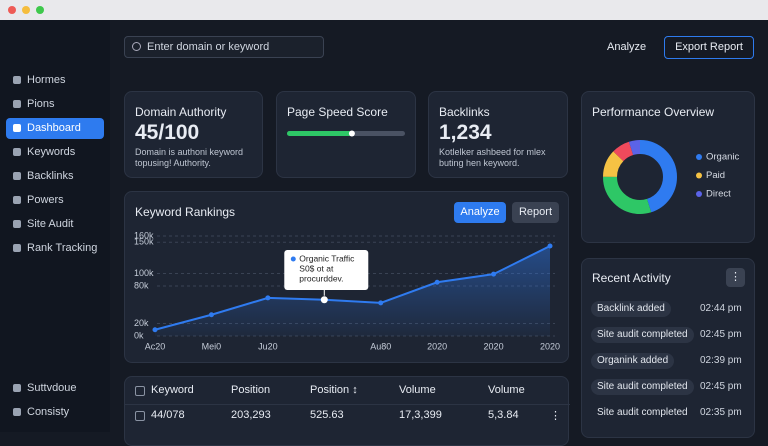 This screenshot has width=768, height=446. Describe the element at coordinates (12, 10) in the screenshot. I see `close-dot` at that location.